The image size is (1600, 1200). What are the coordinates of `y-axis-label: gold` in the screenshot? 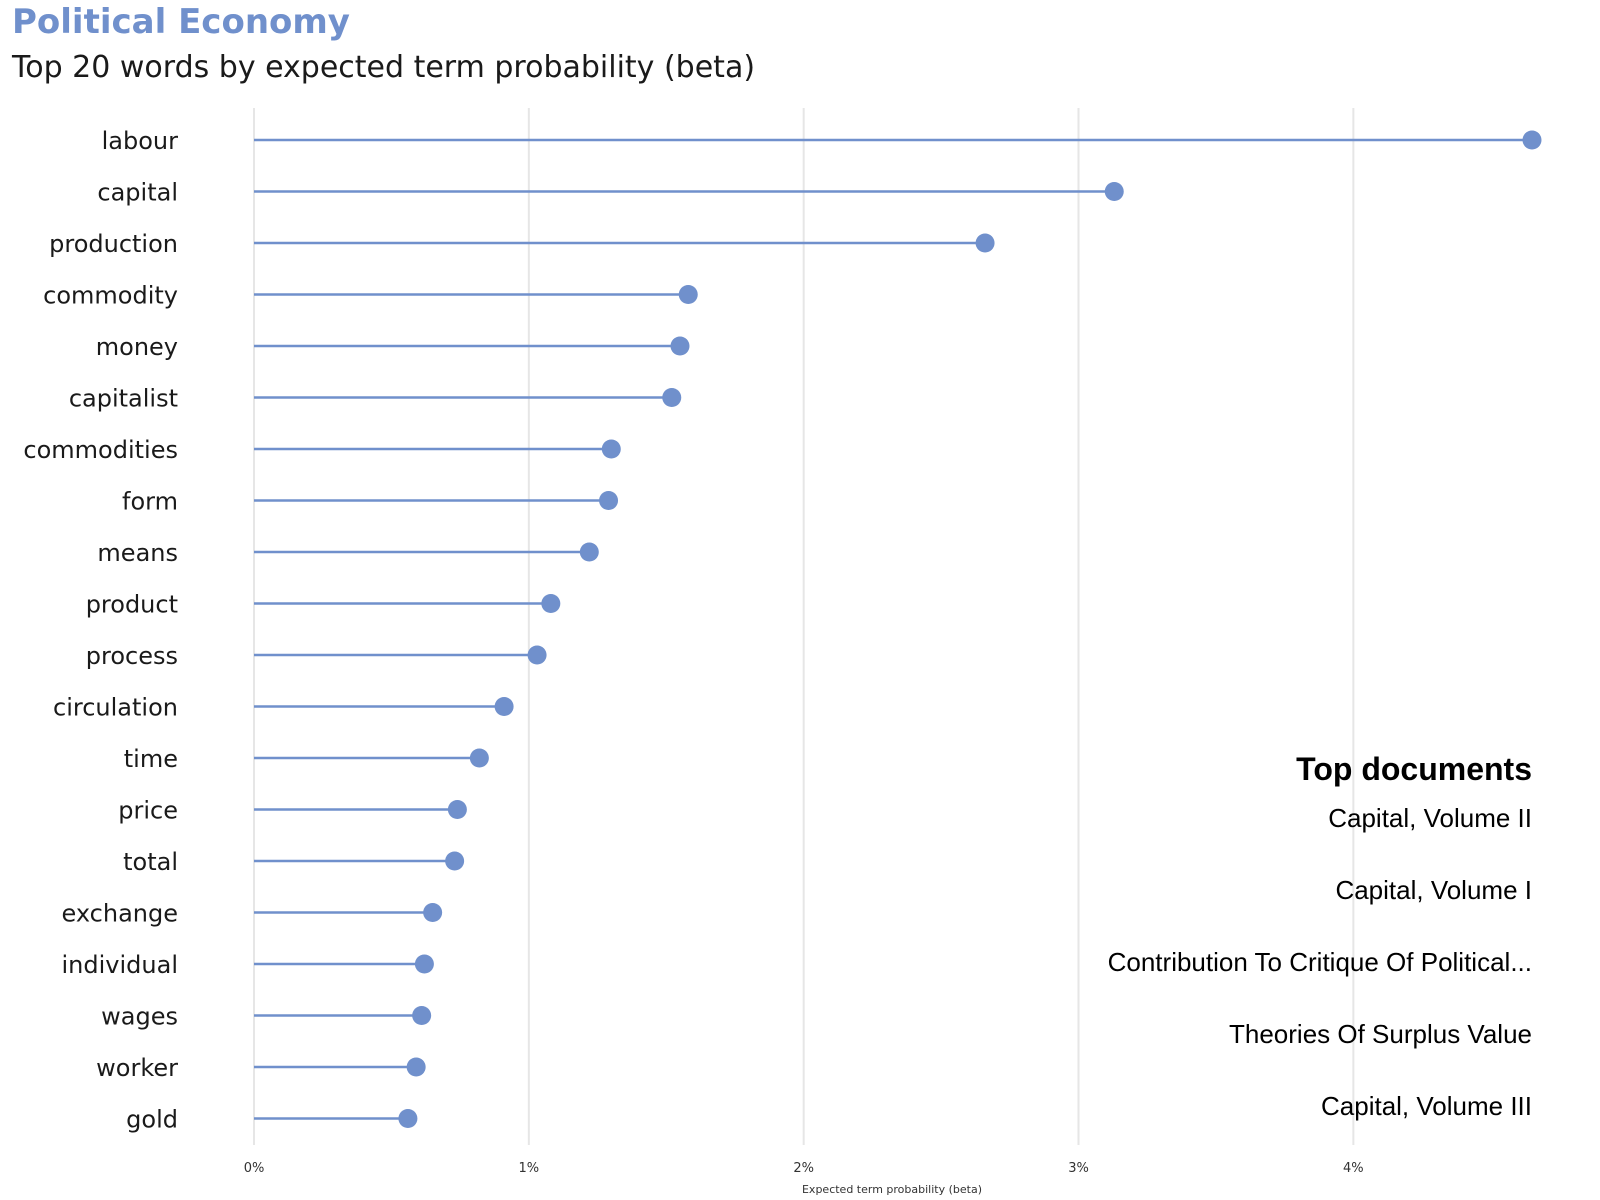 It's located at (152, 1120).